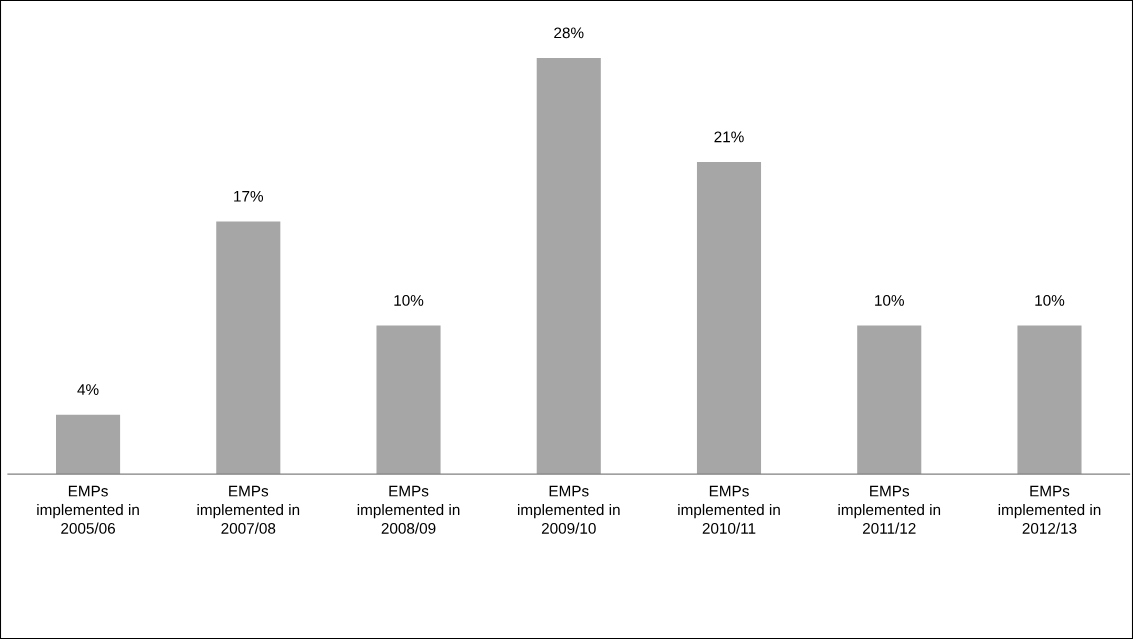  Describe the element at coordinates (729, 137) in the screenshot. I see `data-label: 21%` at that location.